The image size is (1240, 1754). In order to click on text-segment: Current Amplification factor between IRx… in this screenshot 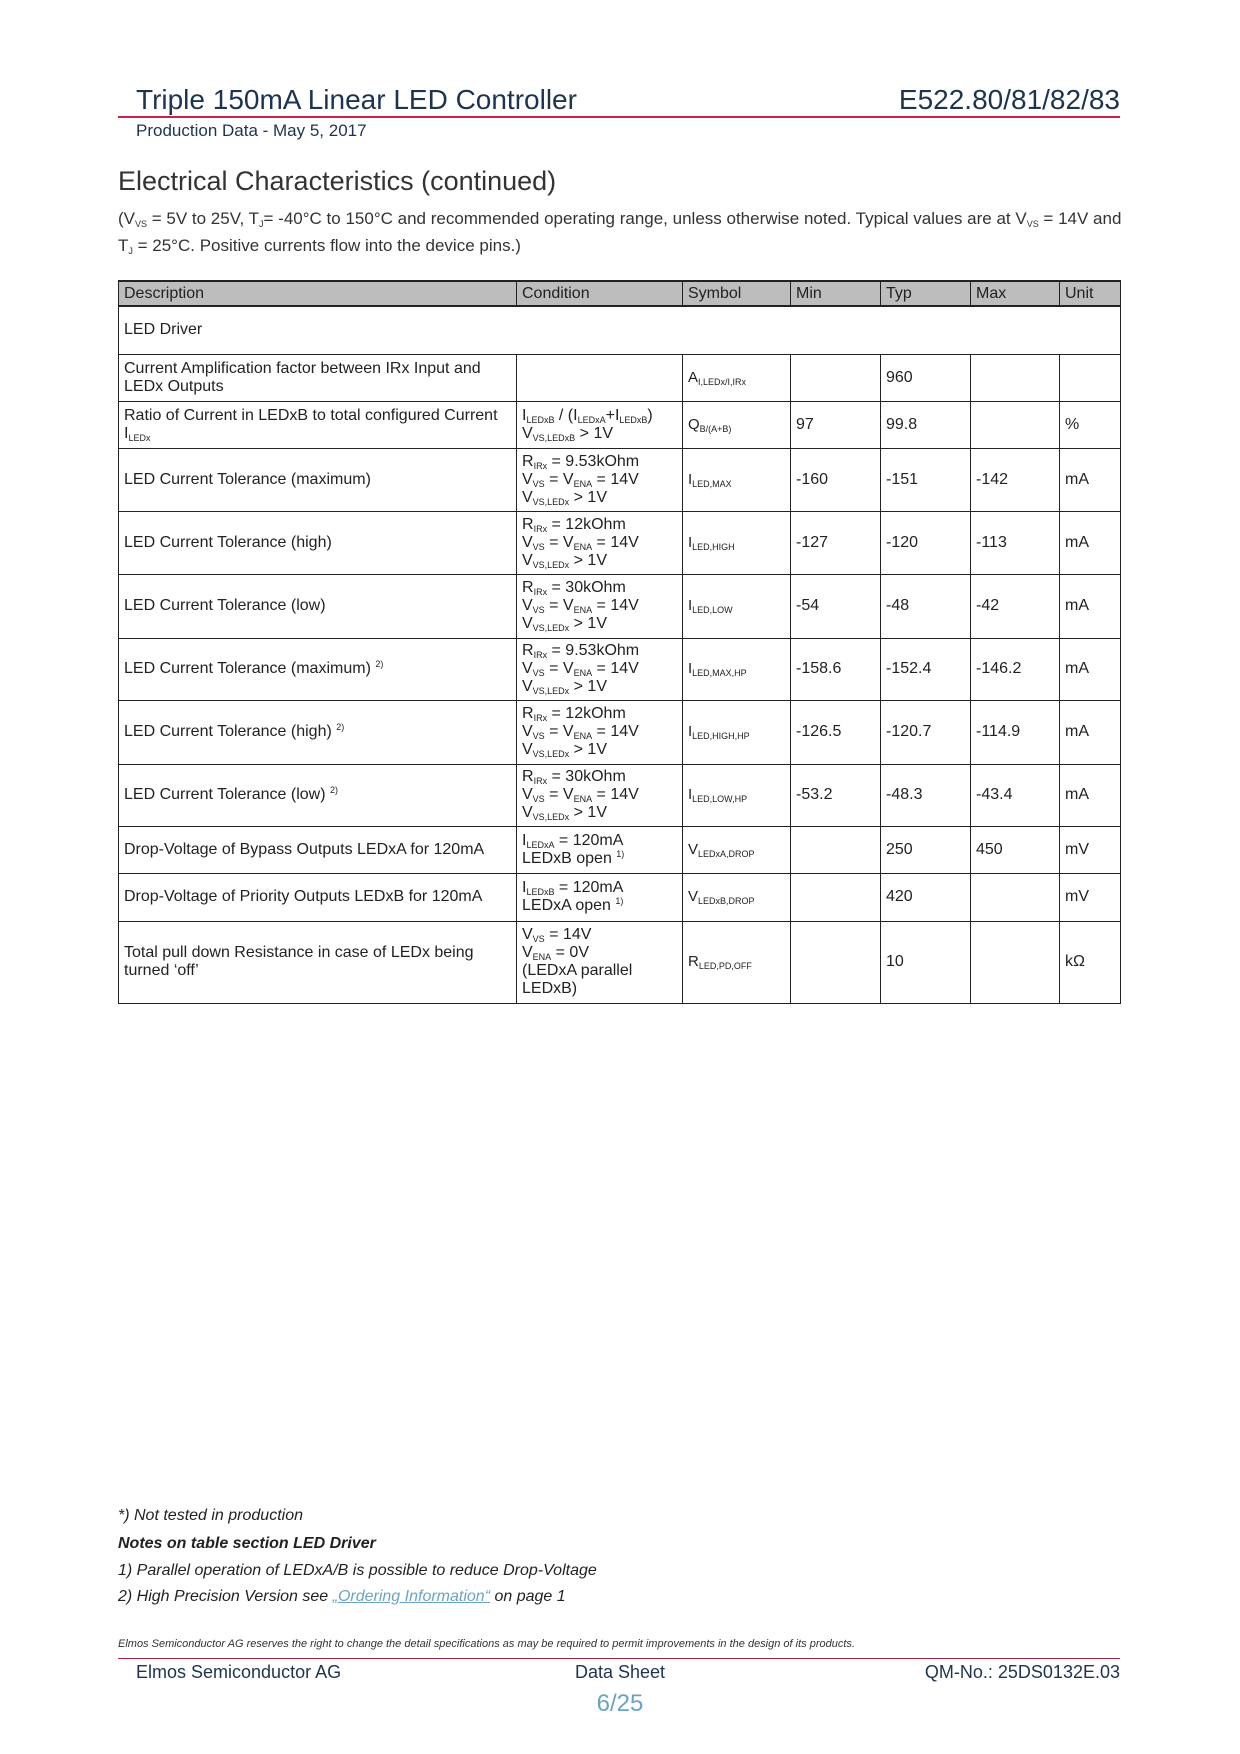, I will do `click(302, 377)`.